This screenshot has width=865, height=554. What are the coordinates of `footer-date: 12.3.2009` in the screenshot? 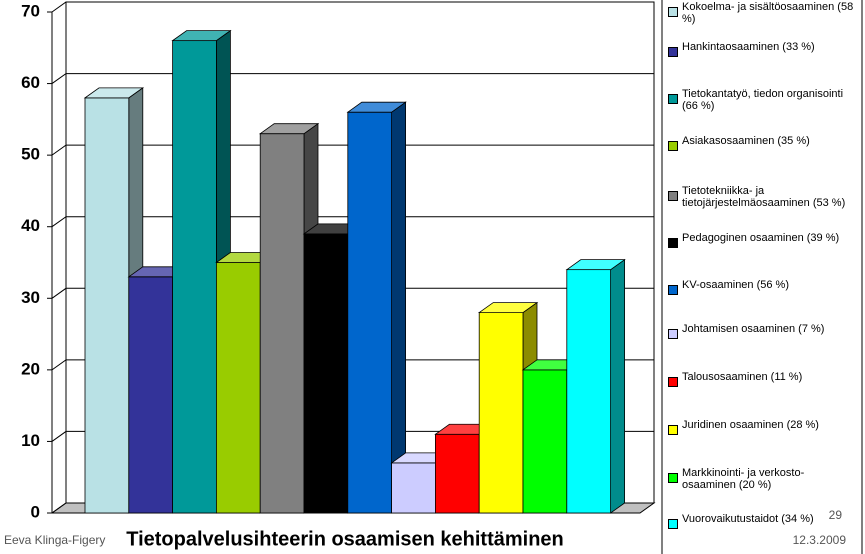 It's located at (820, 540).